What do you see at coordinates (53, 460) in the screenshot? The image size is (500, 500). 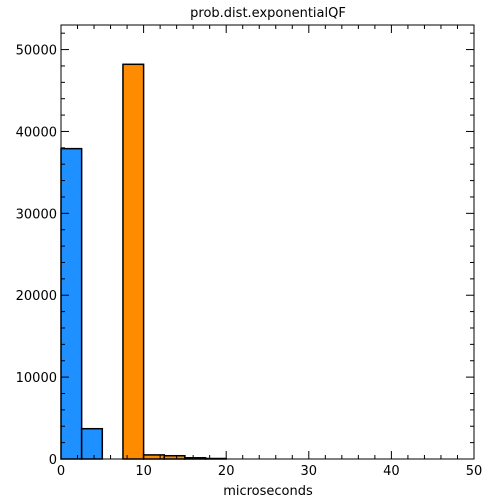 I see `y-tick-label: 0` at bounding box center [53, 460].